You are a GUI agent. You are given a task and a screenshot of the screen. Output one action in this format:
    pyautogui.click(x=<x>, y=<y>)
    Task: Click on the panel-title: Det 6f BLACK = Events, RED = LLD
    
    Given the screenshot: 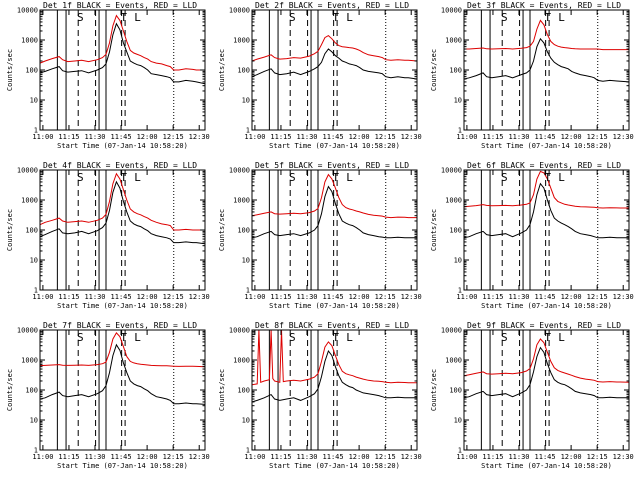 What is the action you would take?
    pyautogui.click(x=544, y=165)
    